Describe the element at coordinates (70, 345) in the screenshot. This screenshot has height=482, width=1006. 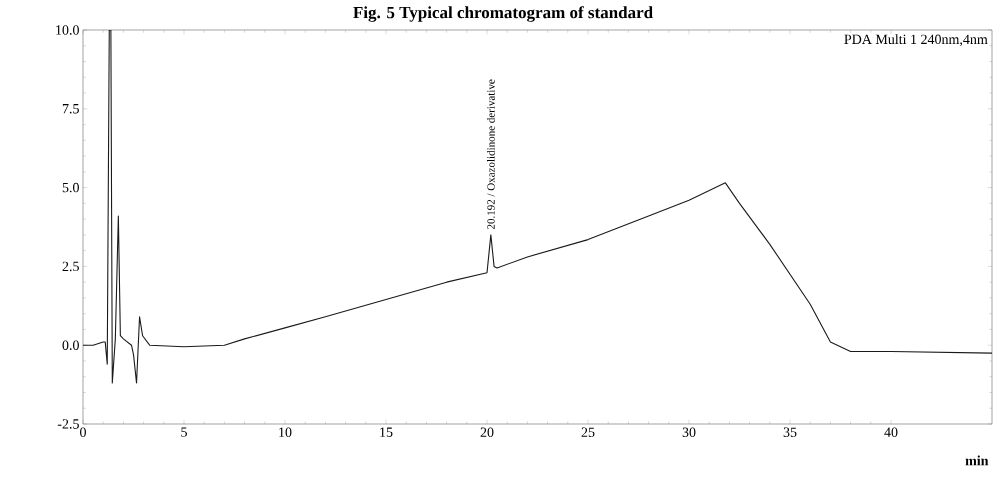
I see `y-tick-label: 0.0` at that location.